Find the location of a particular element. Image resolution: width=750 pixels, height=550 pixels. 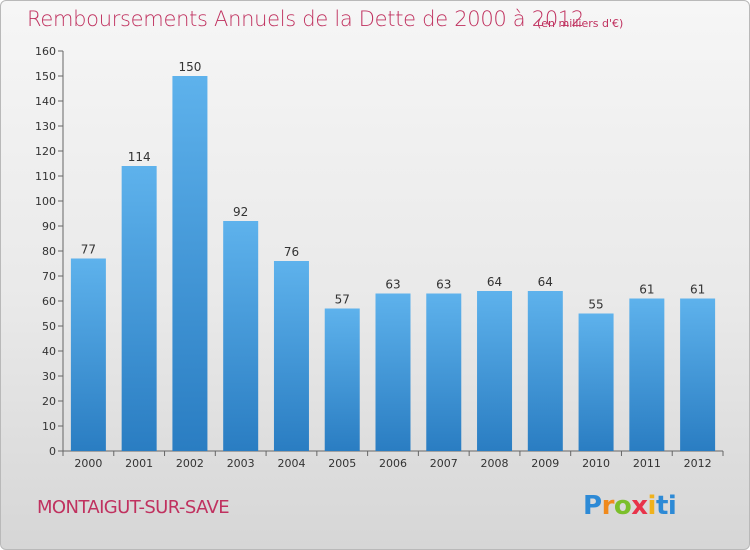

value-label-2010: 55 is located at coordinates (595, 305).